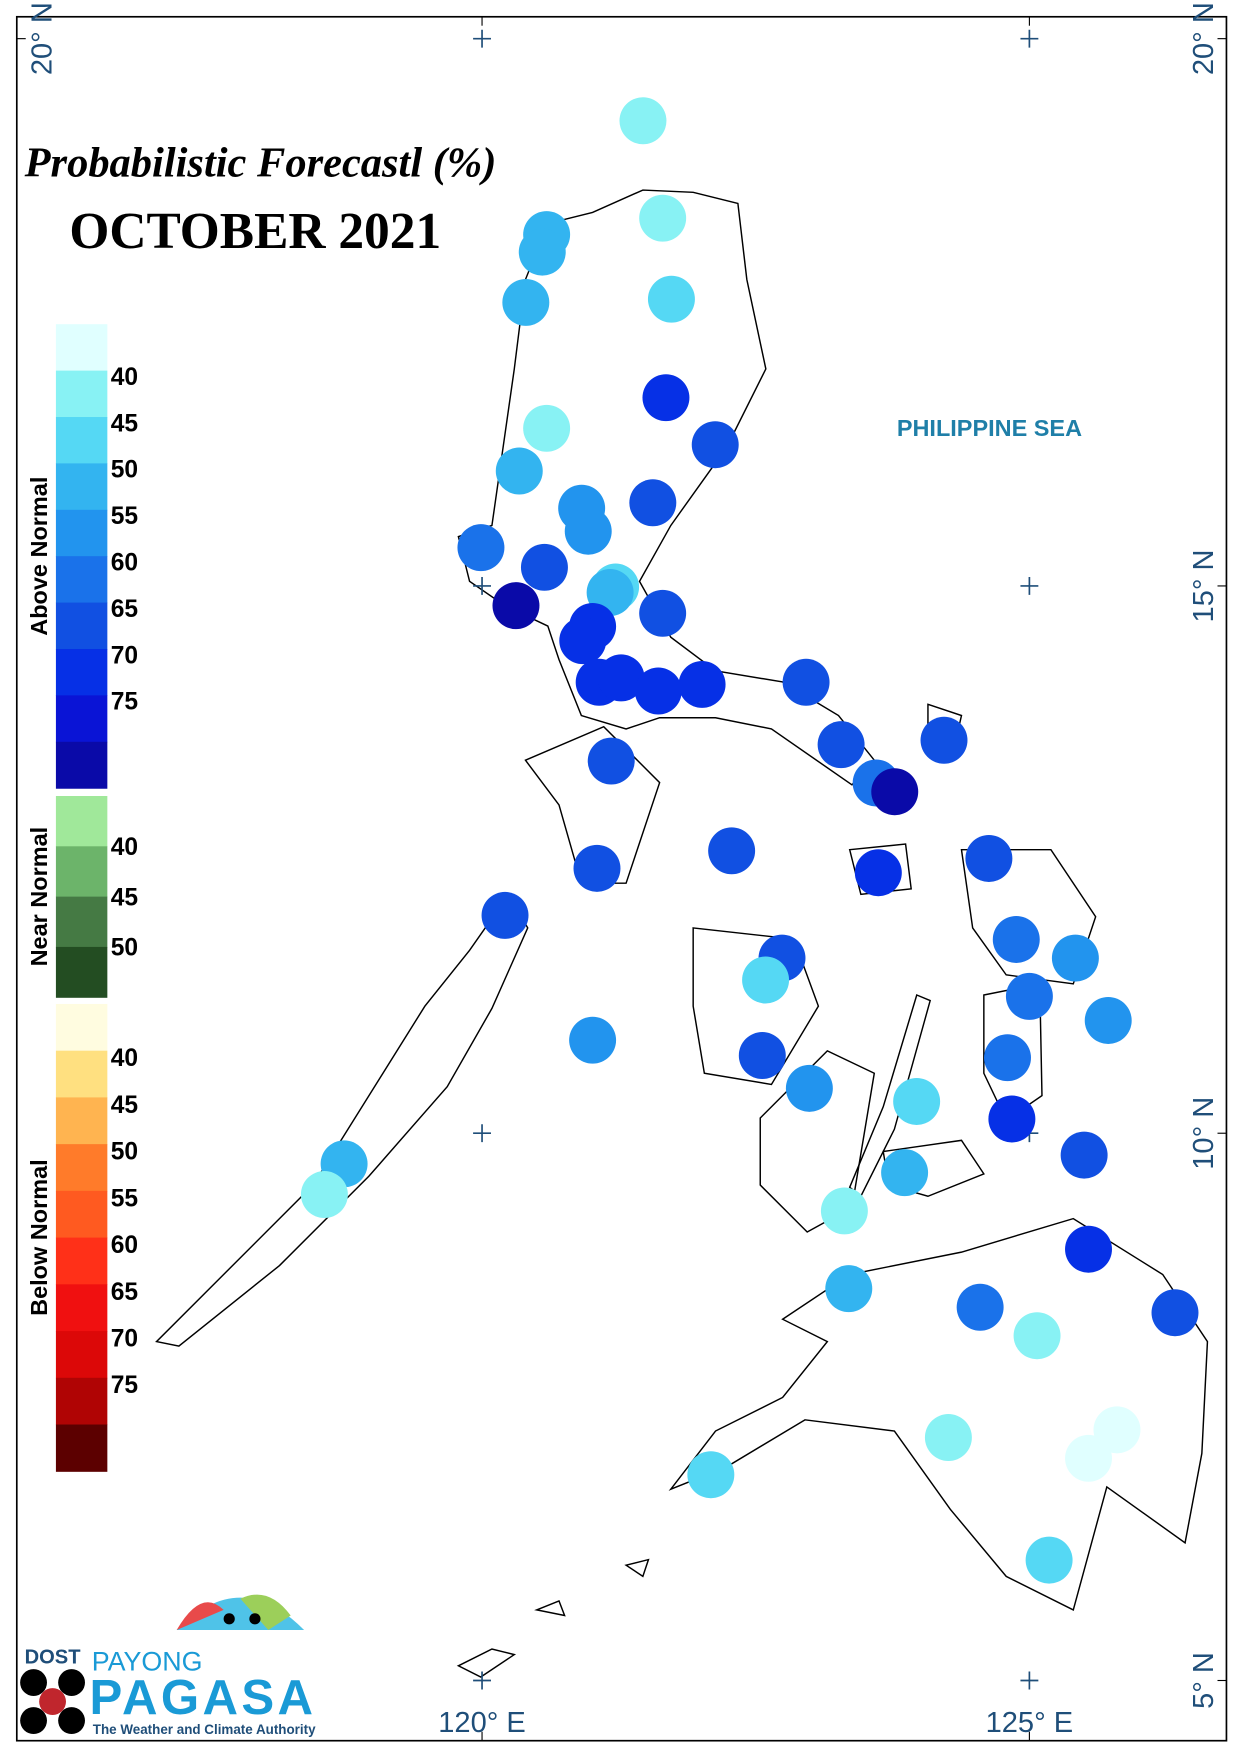 This screenshot has width=1241, height=1753. Describe the element at coordinates (39, 556) in the screenshot. I see `legend-group-label: Above Normal` at that location.